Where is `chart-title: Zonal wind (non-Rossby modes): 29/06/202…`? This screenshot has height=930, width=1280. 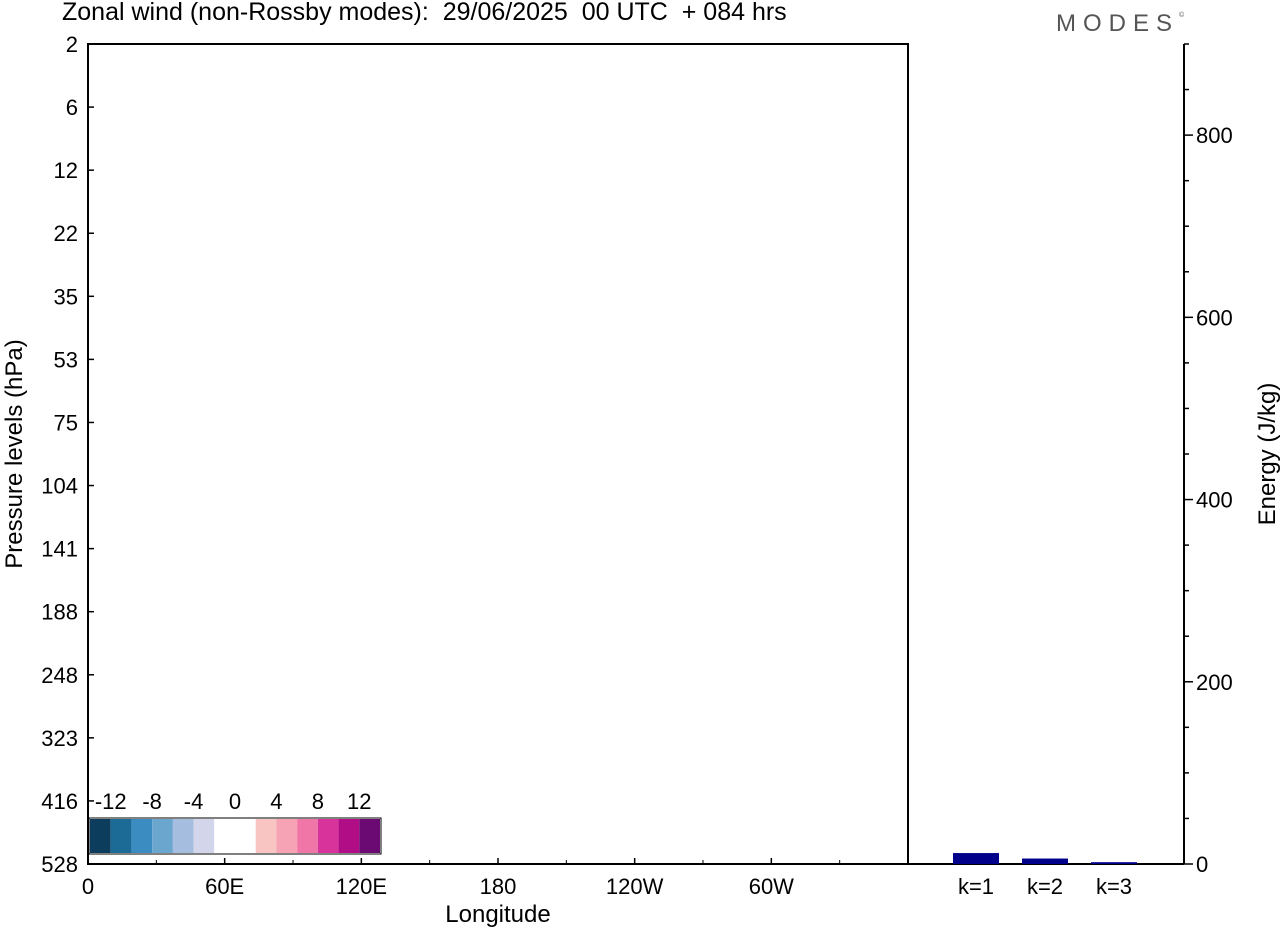
chart-title: Zonal wind (non-Rossby modes): 29/06/202… is located at coordinates (424, 13).